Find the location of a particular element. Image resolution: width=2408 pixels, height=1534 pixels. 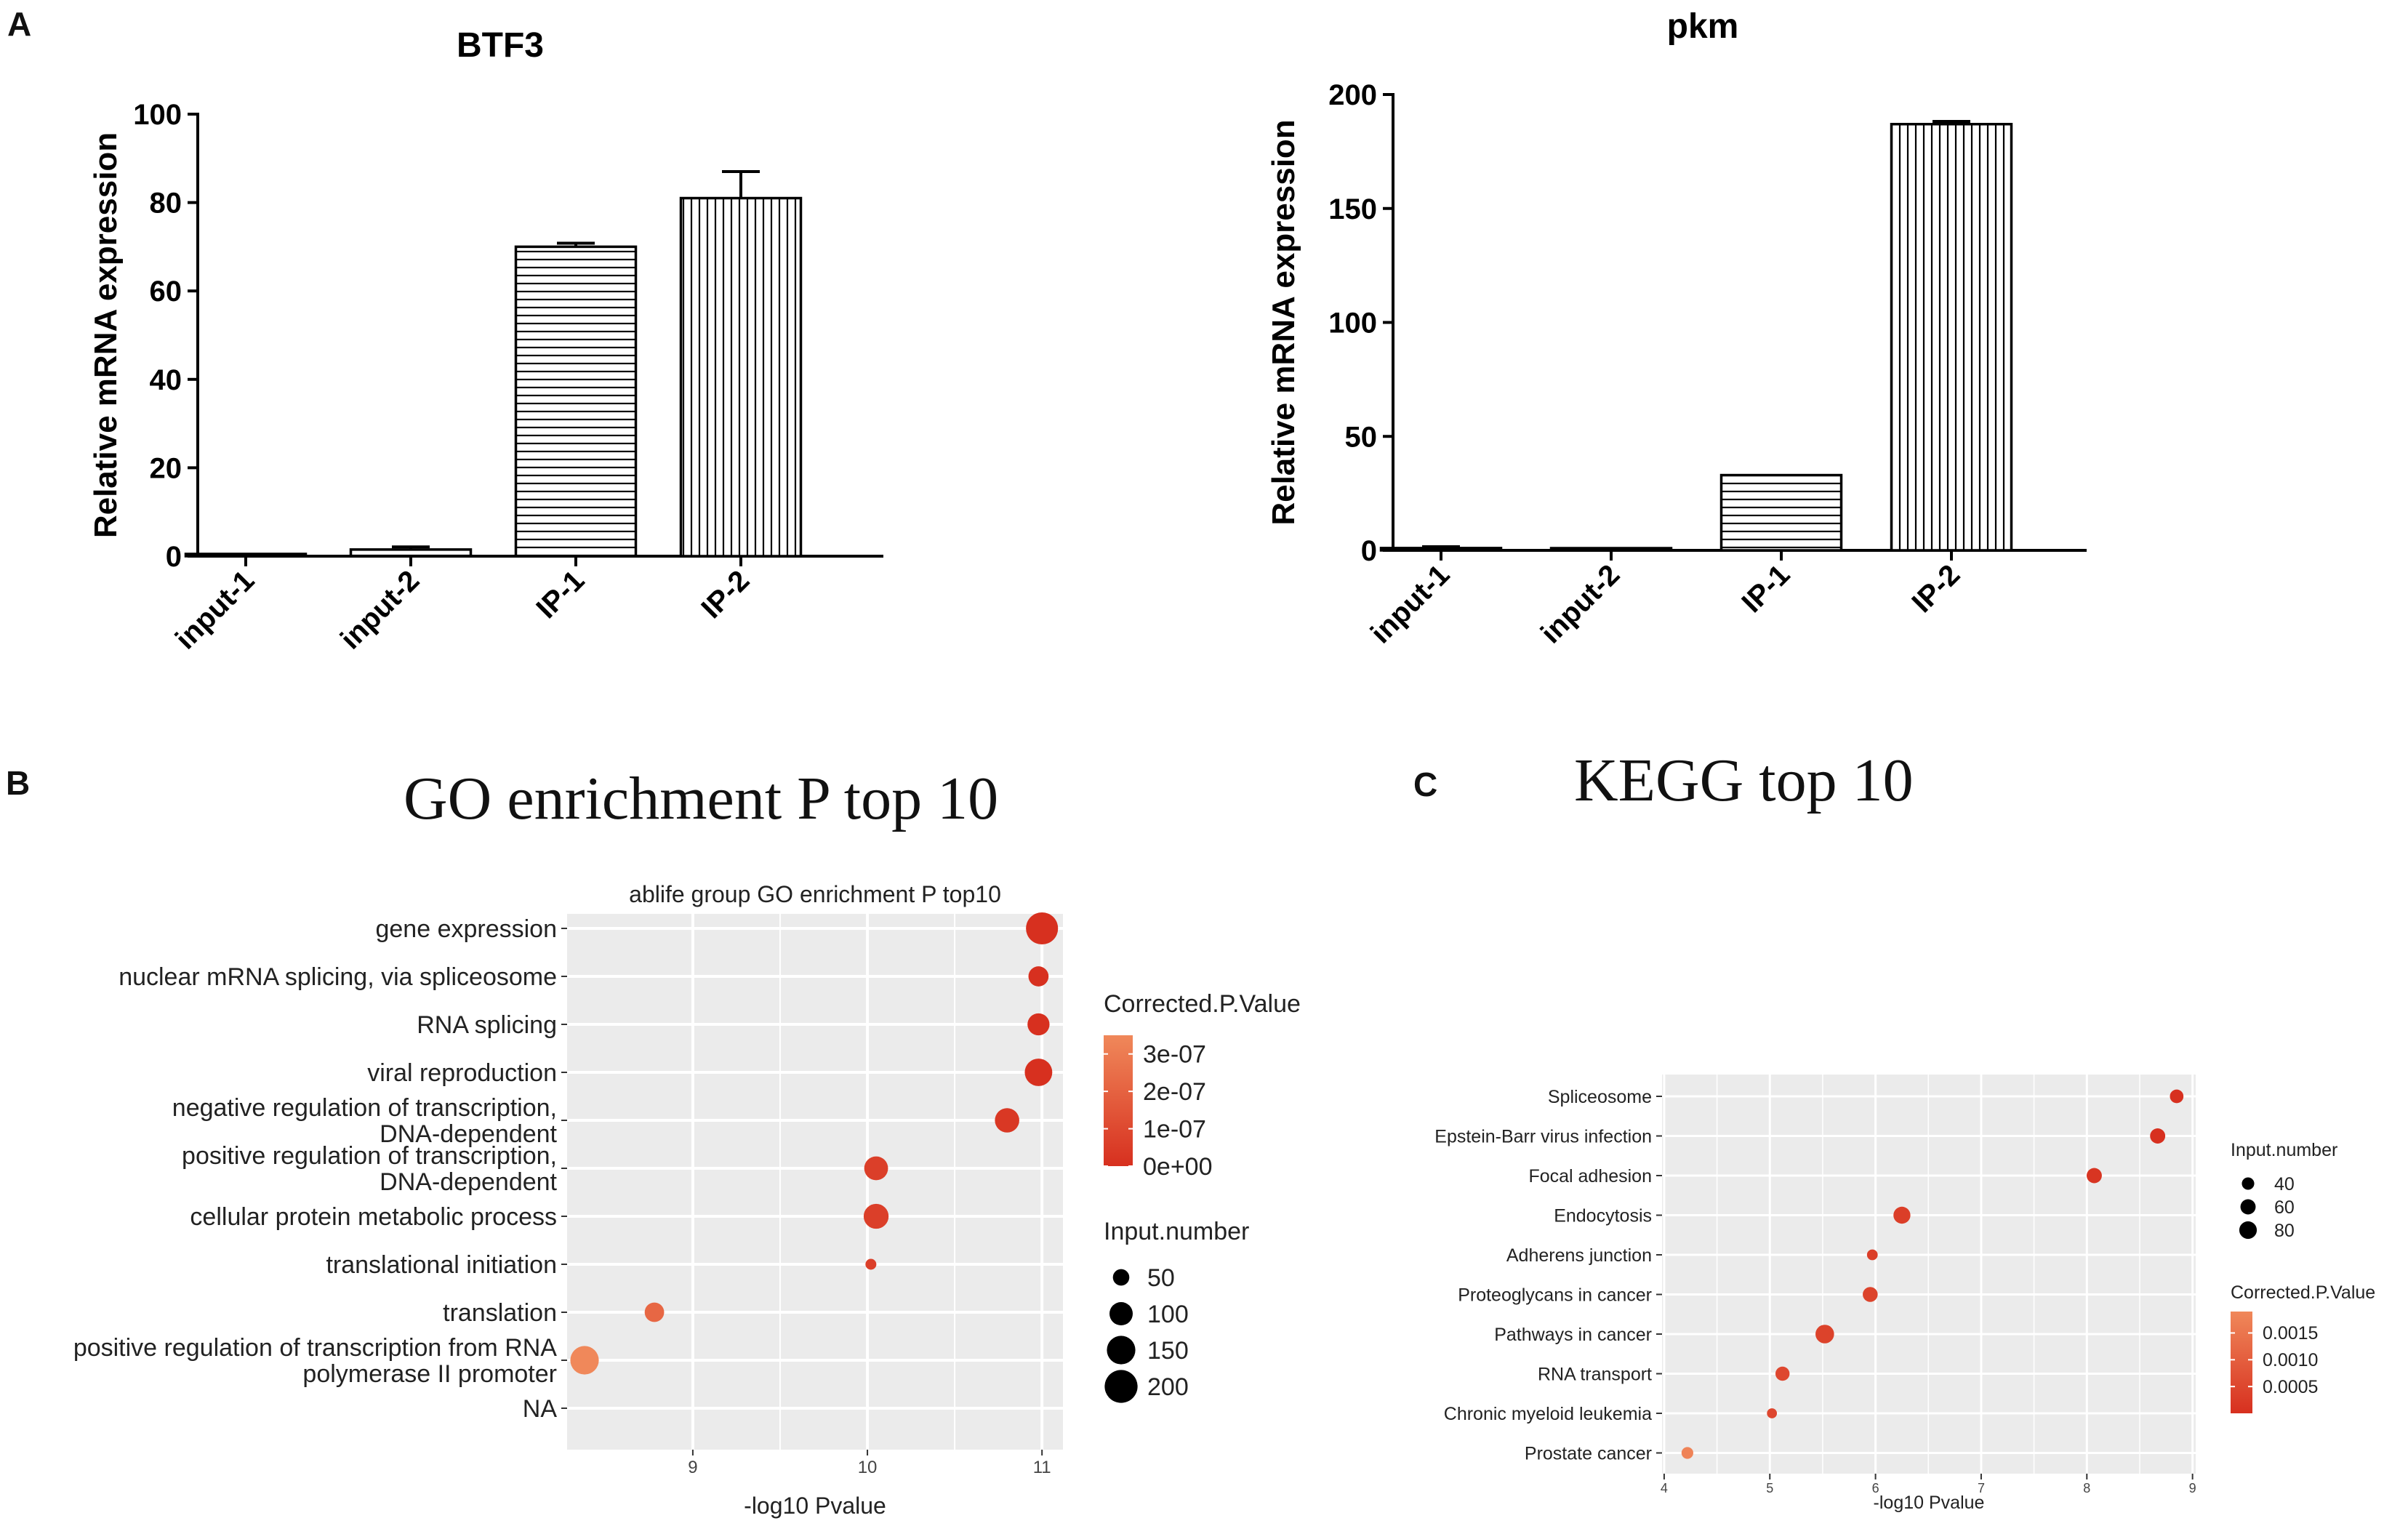

y-tick-label: 60 is located at coordinates (166, 292).